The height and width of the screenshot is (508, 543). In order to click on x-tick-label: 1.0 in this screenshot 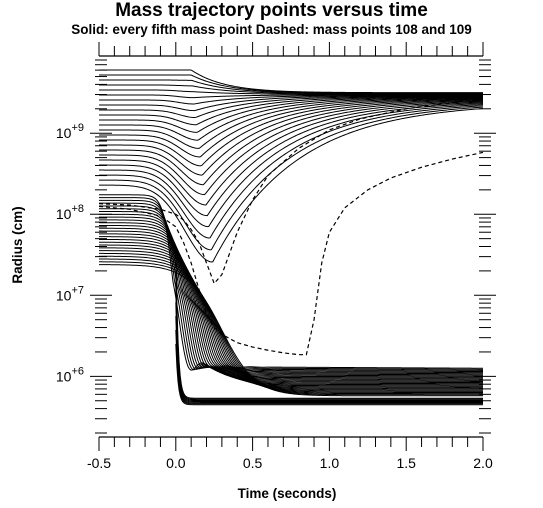, I will do `click(330, 463)`.